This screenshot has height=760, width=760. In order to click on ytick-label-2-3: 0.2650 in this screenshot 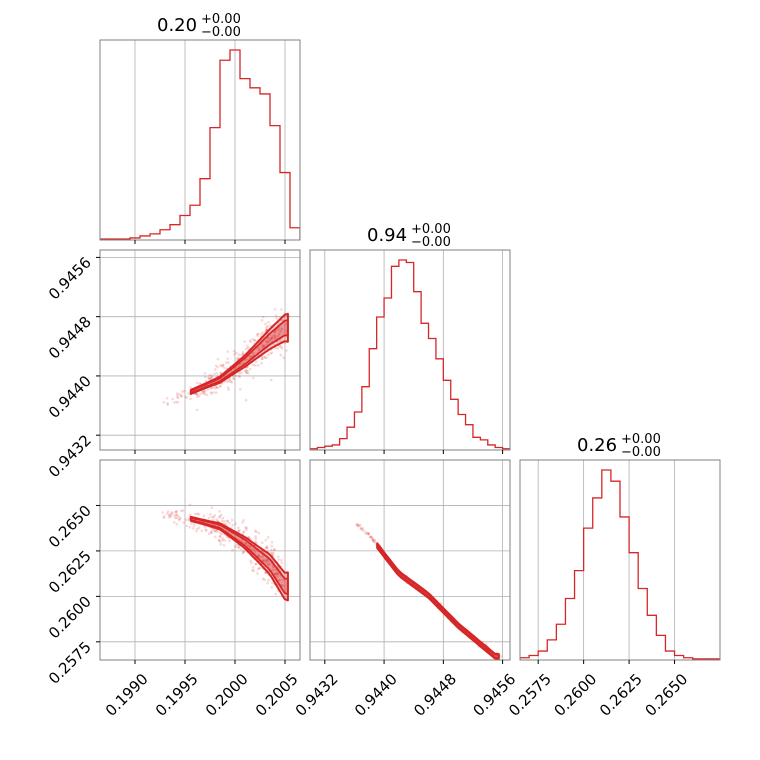, I will do `click(70, 527)`.